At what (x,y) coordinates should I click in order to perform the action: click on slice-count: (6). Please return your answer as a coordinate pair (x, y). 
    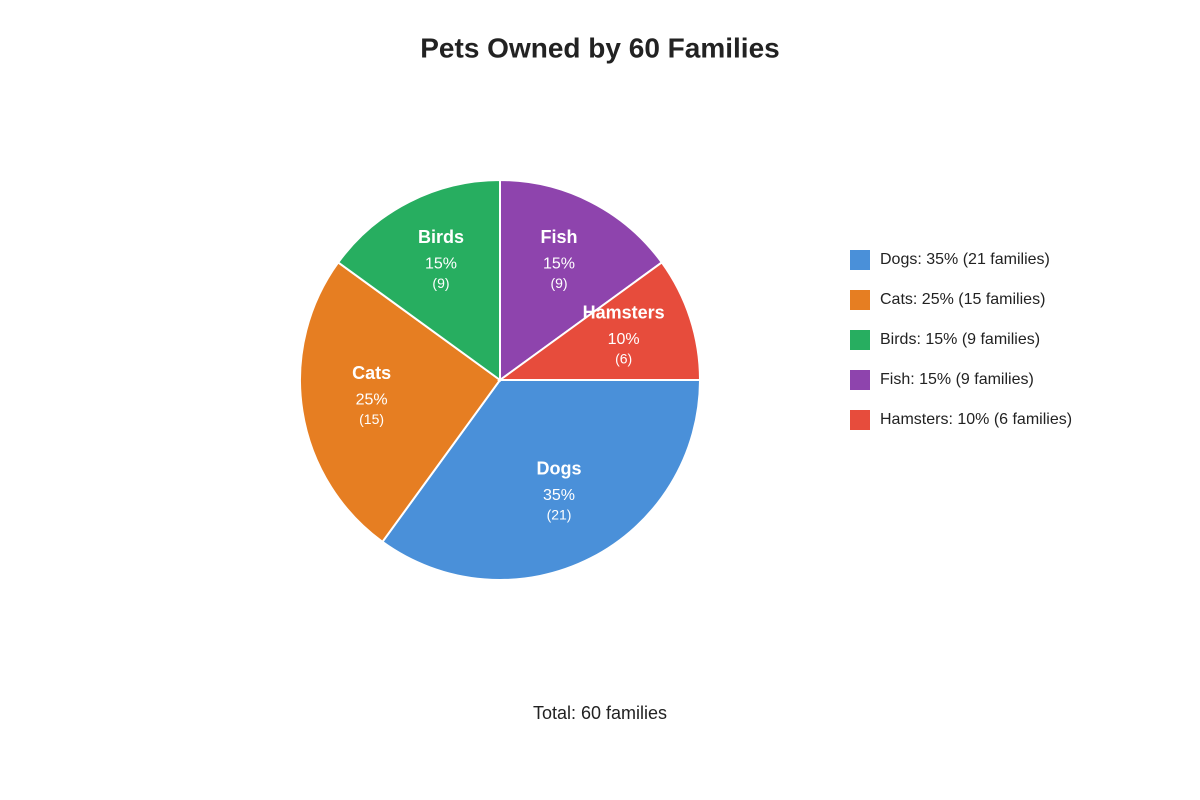
    Looking at the image, I should click on (623, 359).